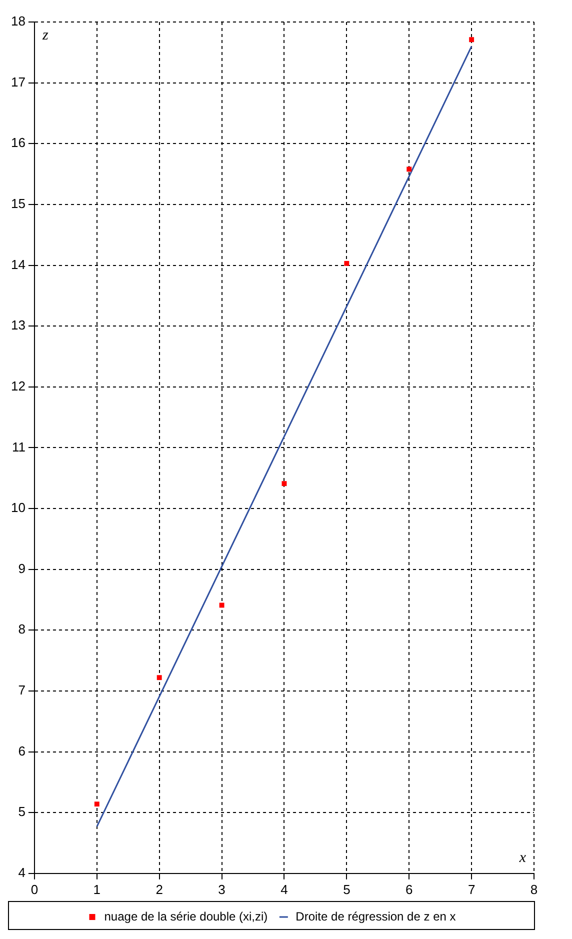 The width and height of the screenshot is (572, 939). What do you see at coordinates (18, 142) in the screenshot?
I see `y-tick-label: 16` at bounding box center [18, 142].